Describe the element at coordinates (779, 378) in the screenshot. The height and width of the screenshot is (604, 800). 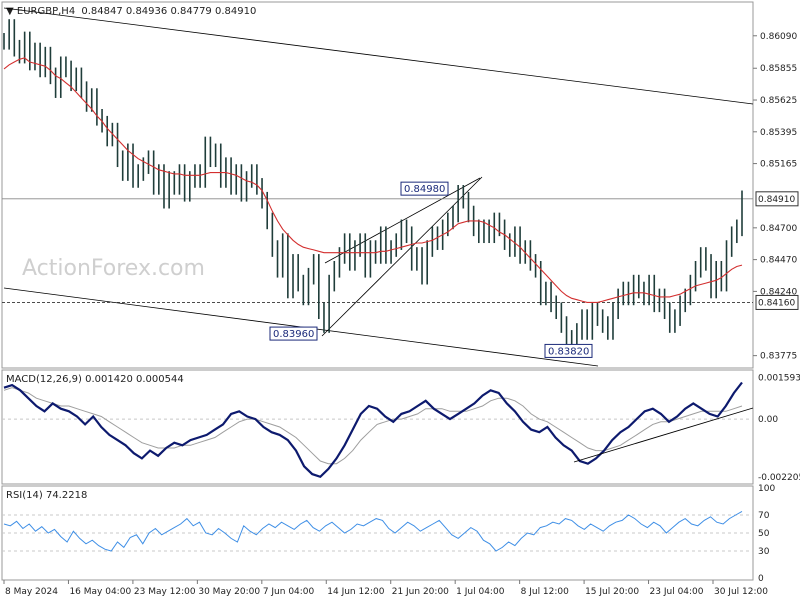
I see `macd-tick-label: 0.001593` at that location.